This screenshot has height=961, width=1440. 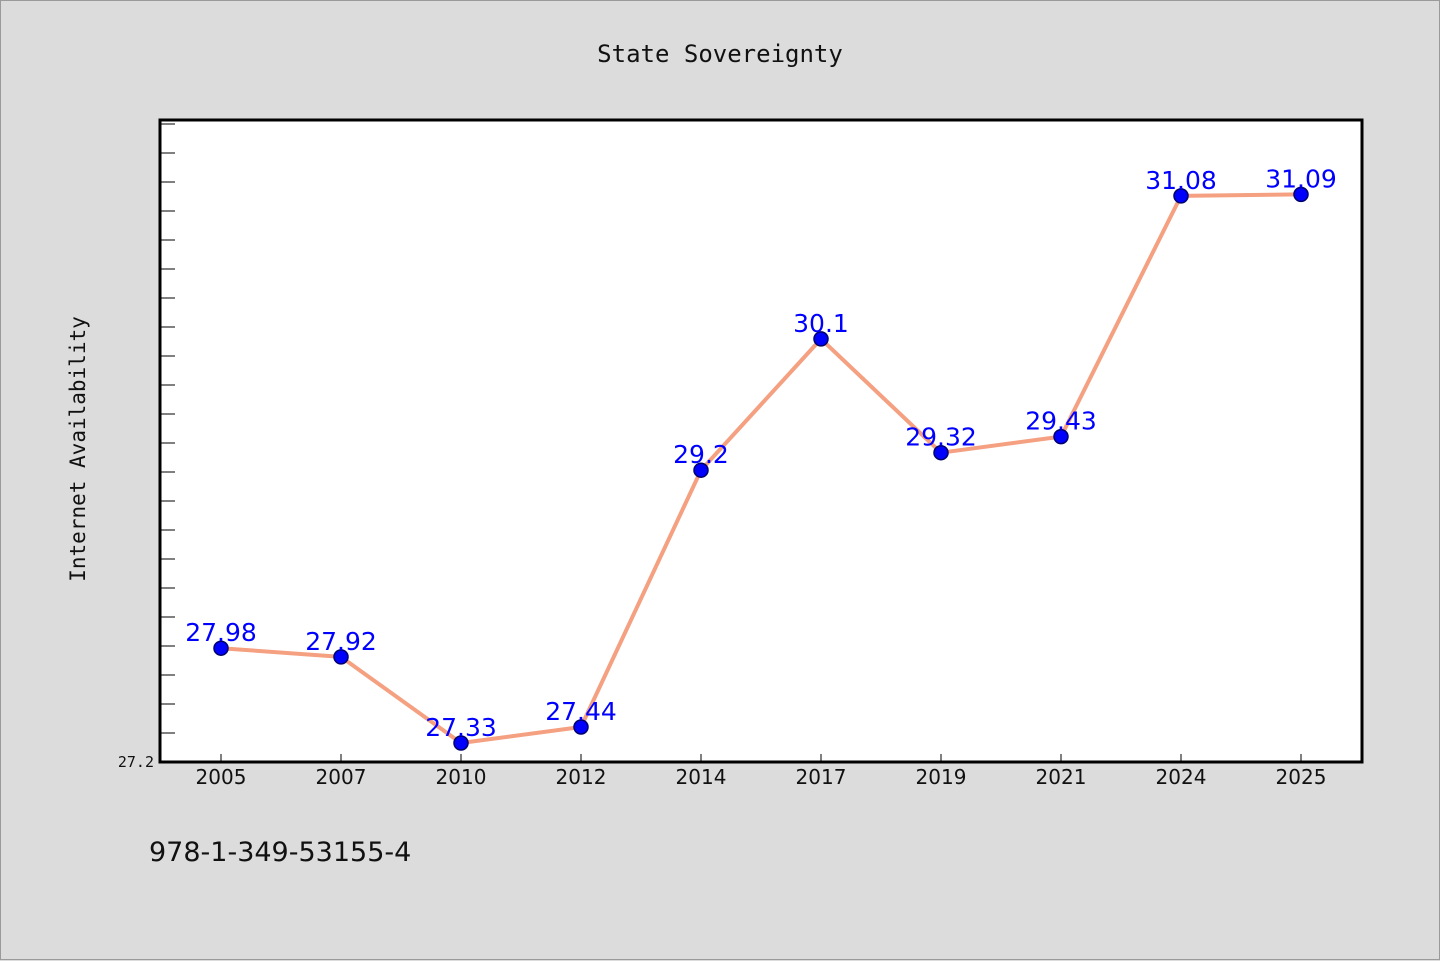 What do you see at coordinates (1301, 178) in the screenshot?
I see `data-label: 31.09` at bounding box center [1301, 178].